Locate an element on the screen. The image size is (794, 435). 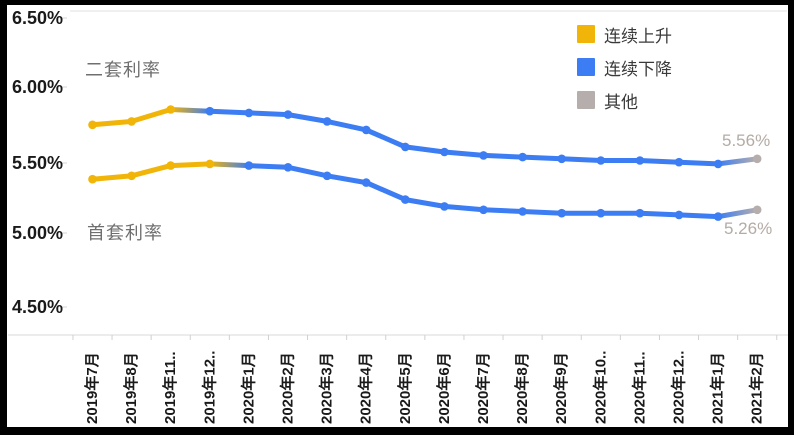
rising-color-swatch is located at coordinates (586, 34).